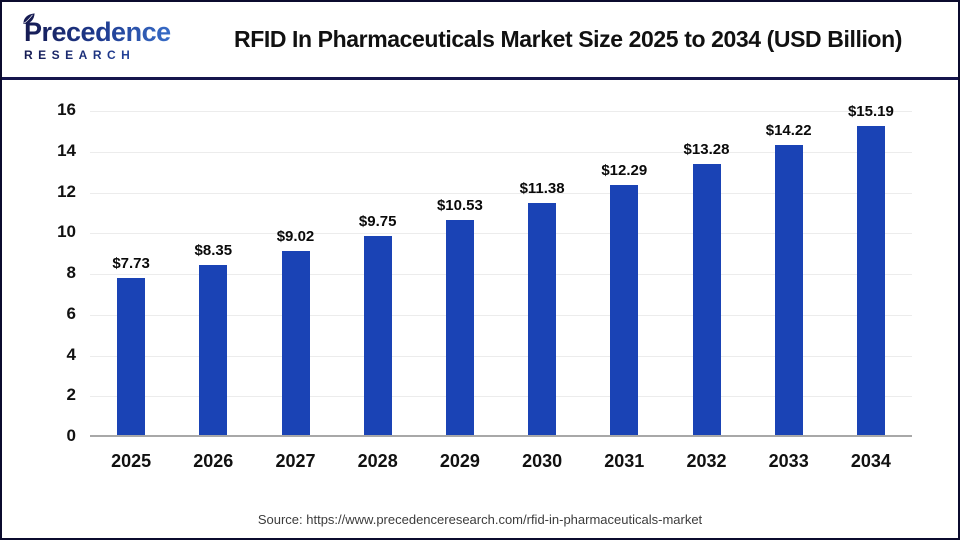 The height and width of the screenshot is (540, 960). Describe the element at coordinates (788, 131) in the screenshot. I see `bar-value-label: $14.22` at that location.